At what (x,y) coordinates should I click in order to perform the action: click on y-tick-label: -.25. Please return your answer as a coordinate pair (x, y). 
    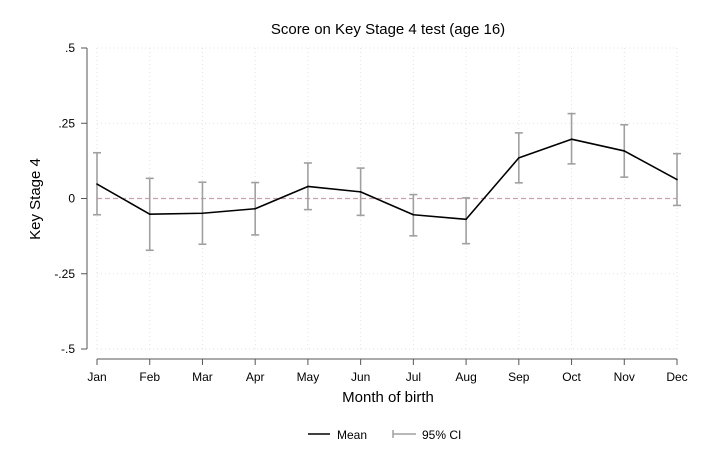
    Looking at the image, I should click on (64, 274).